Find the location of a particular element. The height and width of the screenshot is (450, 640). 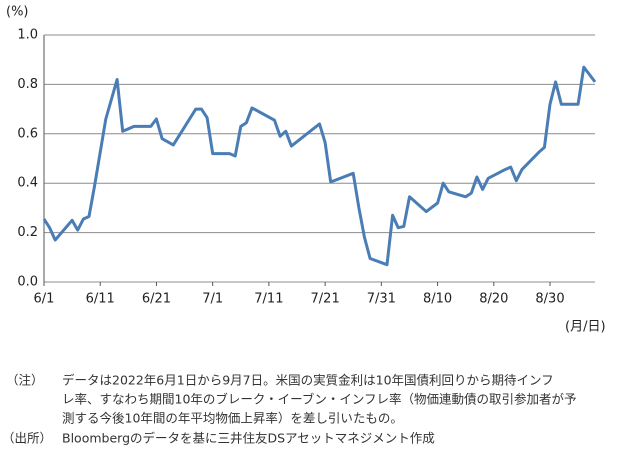

x-tick-label: 6/1 is located at coordinates (44, 299).